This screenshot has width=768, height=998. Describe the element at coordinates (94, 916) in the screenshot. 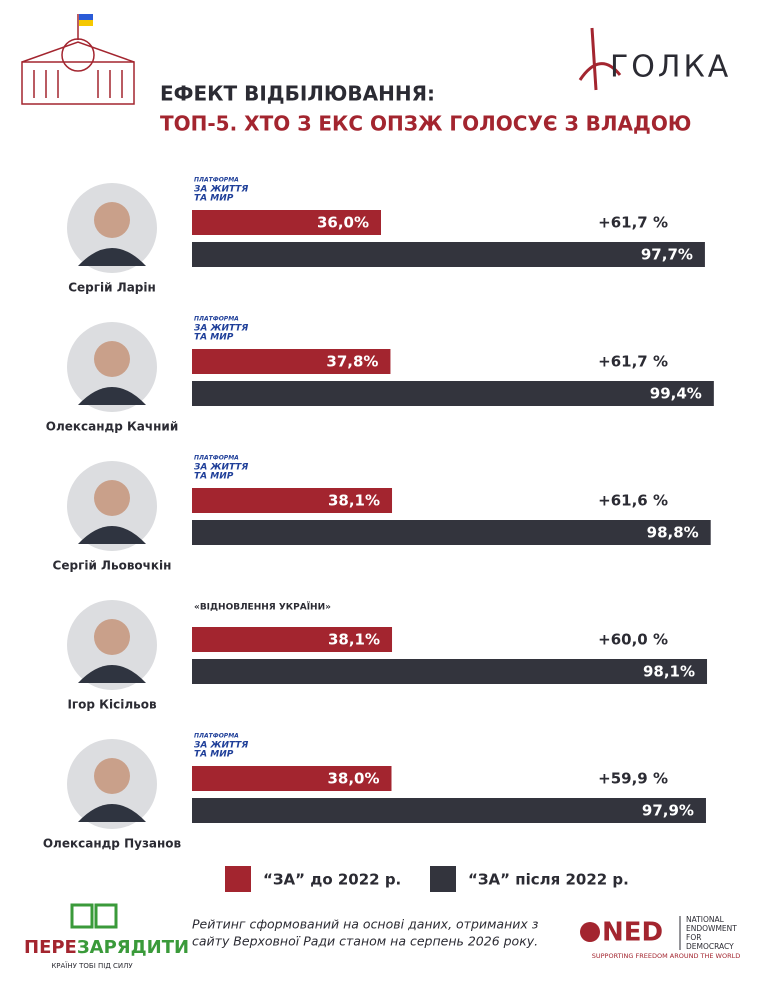

I see `logo-icon` at that location.